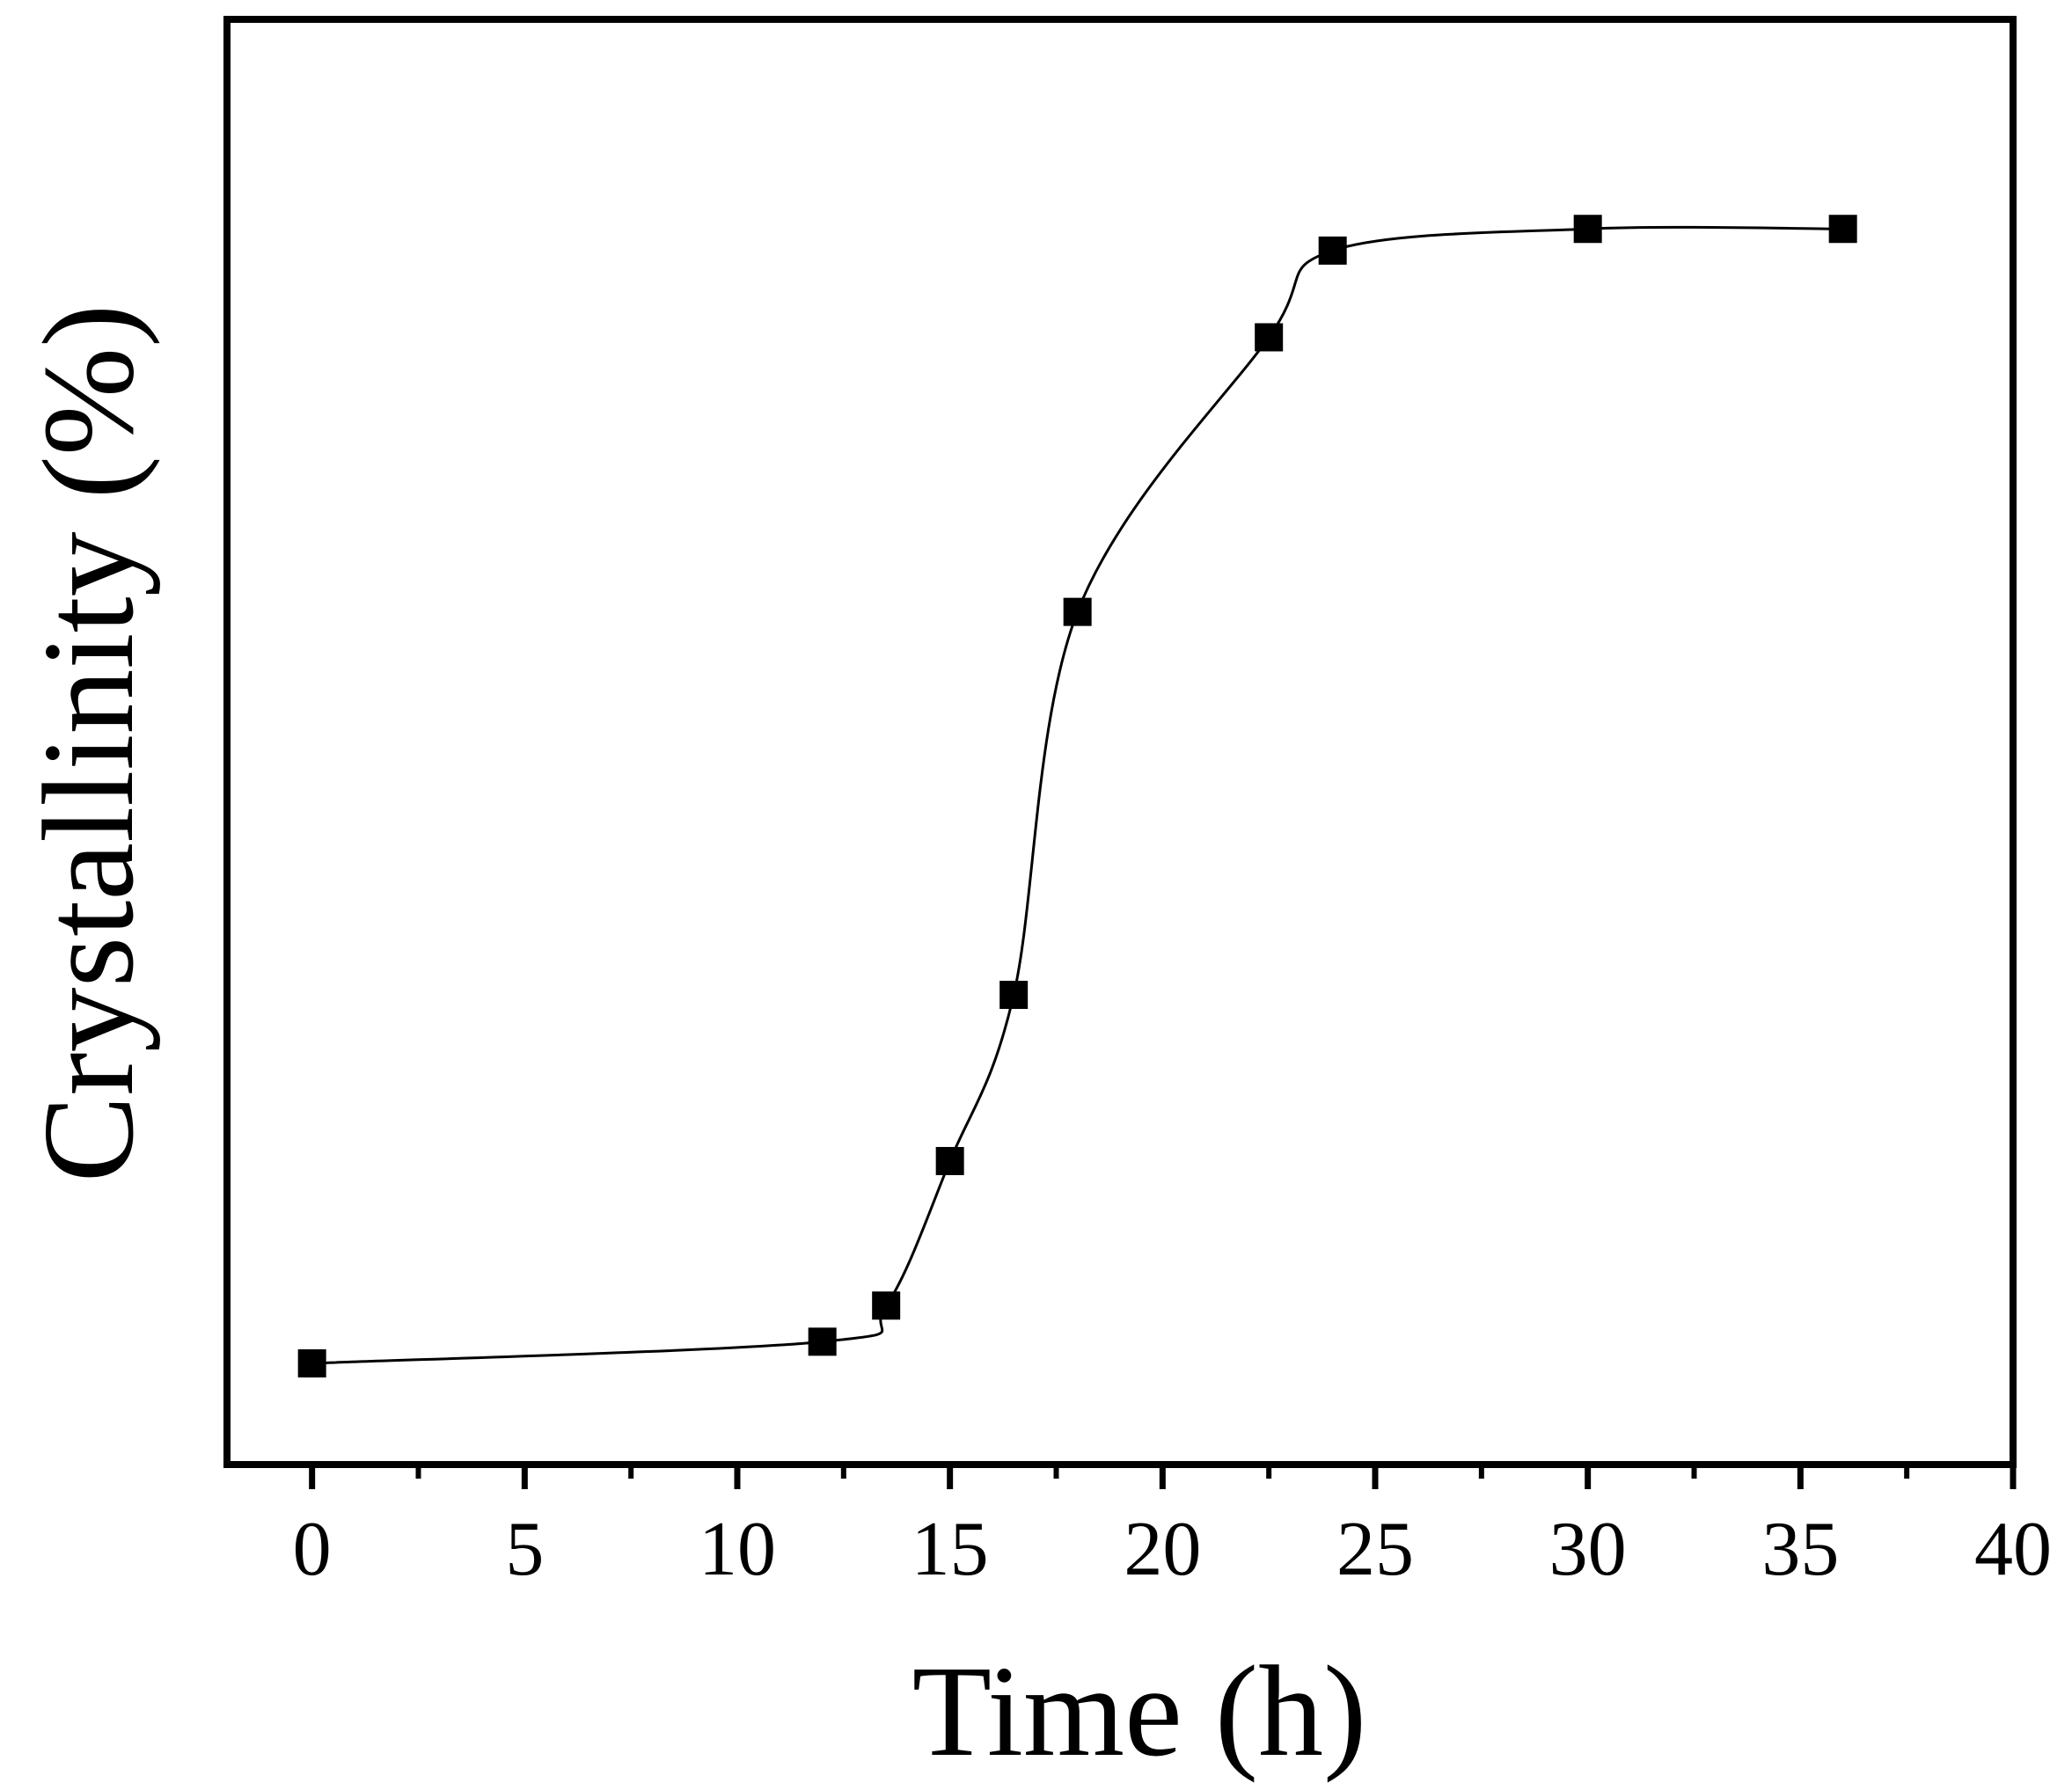 Image resolution: width=2072 pixels, height=1790 pixels. What do you see at coordinates (1162, 1550) in the screenshot?
I see `x-tick-label-20: 20` at bounding box center [1162, 1550].